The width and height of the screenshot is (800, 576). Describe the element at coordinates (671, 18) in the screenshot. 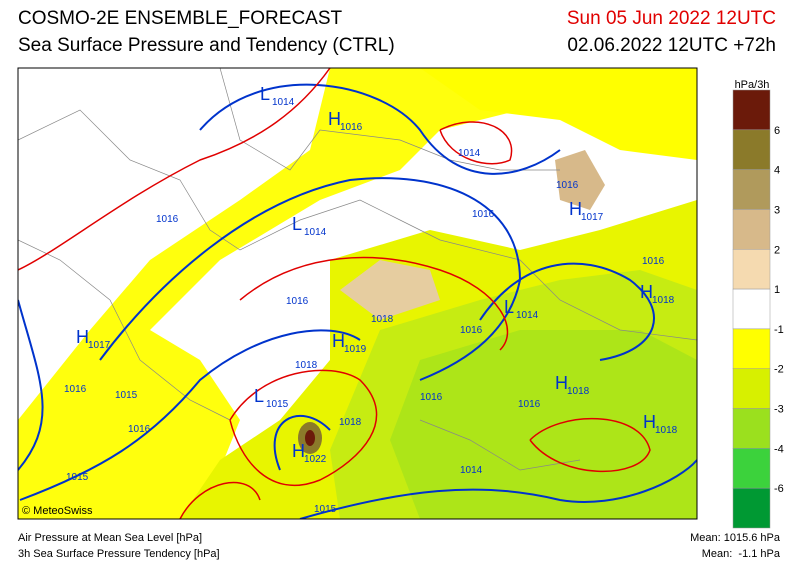

I see `valid-time: Sun 05 Jun 2022 12UTC` at that location.